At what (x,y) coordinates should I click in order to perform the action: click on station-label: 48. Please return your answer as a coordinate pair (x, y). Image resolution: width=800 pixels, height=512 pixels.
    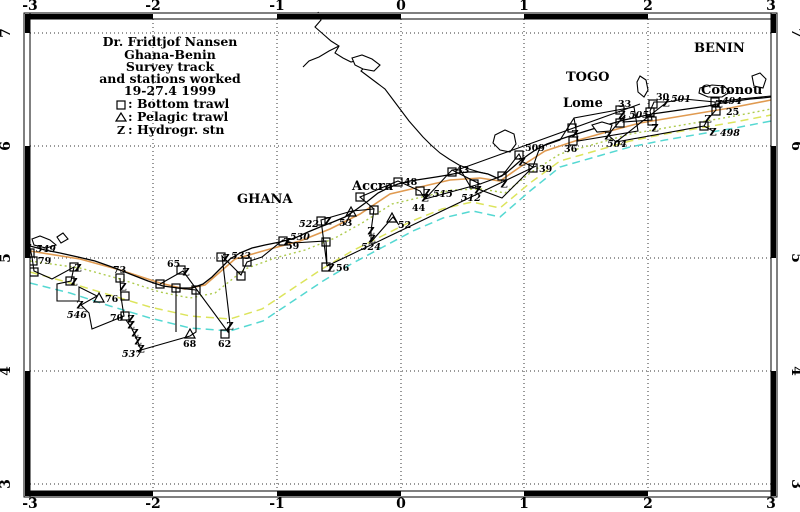
    Looking at the image, I should click on (411, 182).